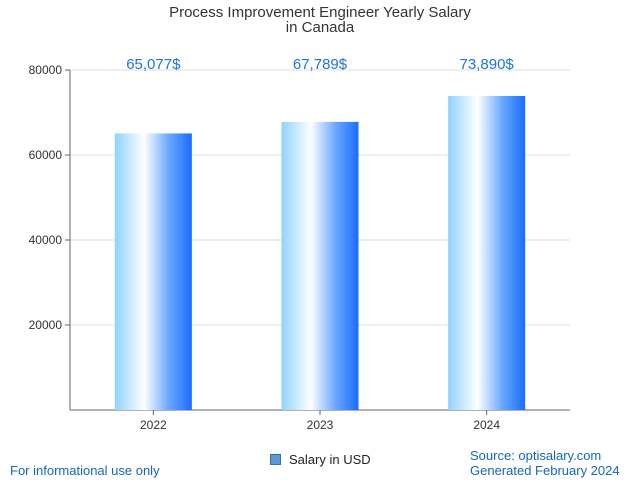  I want to click on y-tick-label: 20000, so click(46, 325).